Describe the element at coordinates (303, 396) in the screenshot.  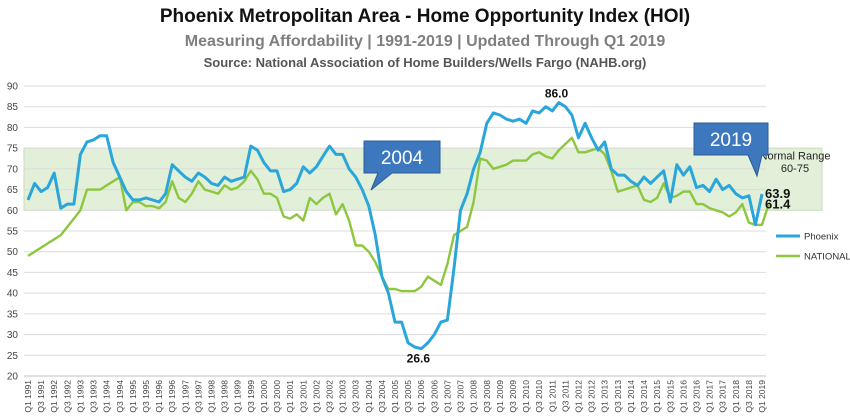
I see `x-tick-label: Q3 2001` at that location.